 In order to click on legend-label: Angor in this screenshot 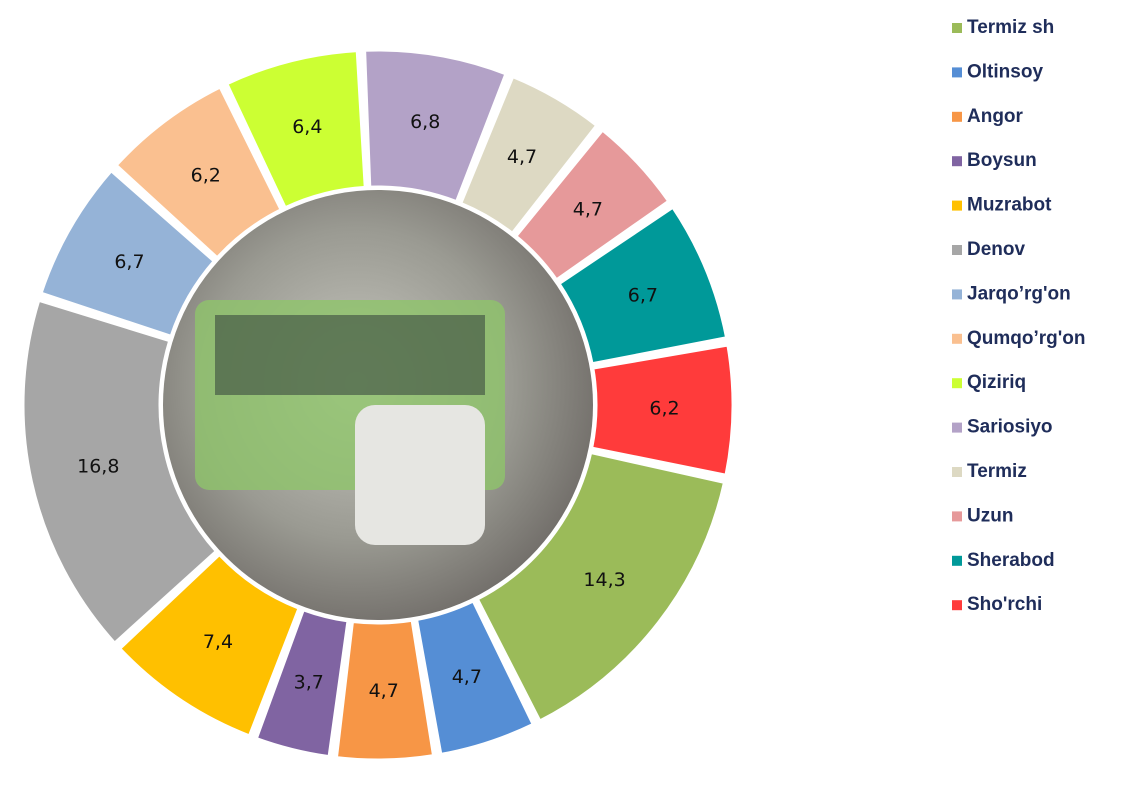, I will do `click(995, 116)`.